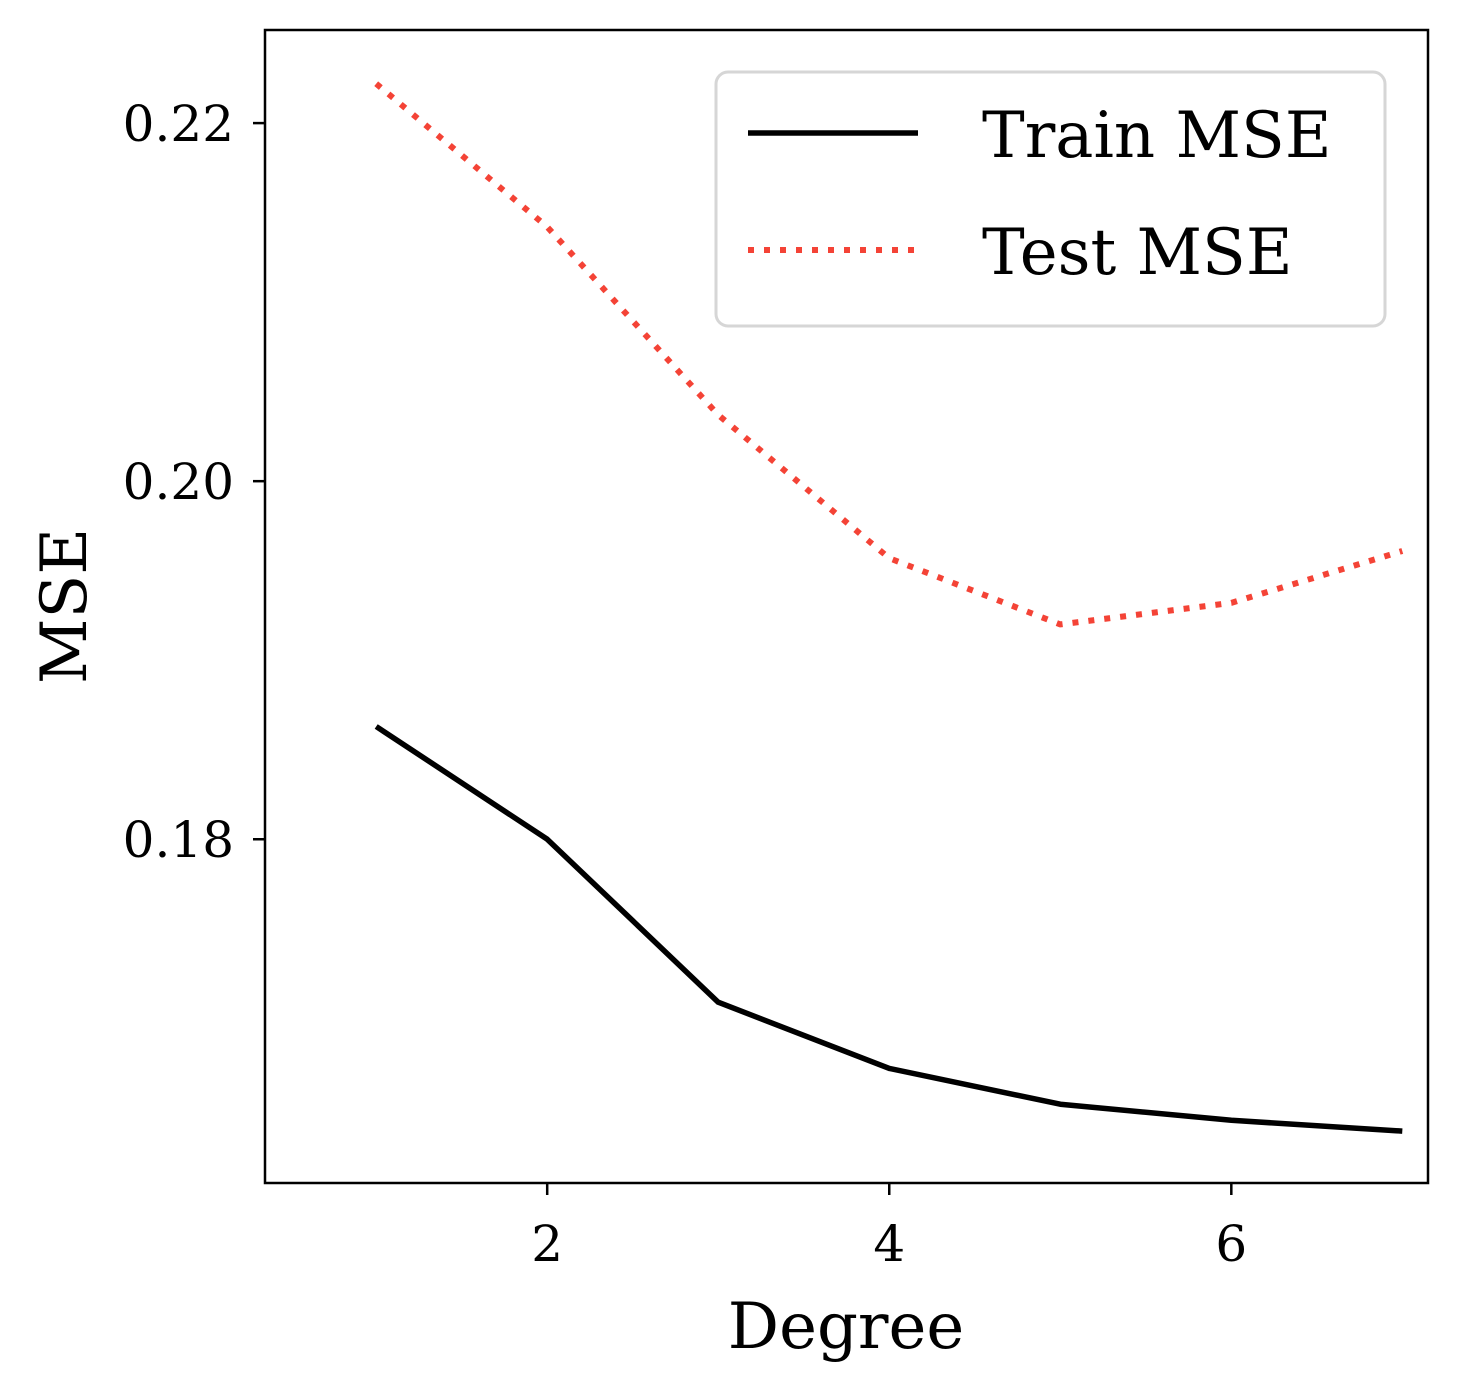  Describe the element at coordinates (1137, 253) in the screenshot. I see `legend-label-2: Test MSE` at that location.